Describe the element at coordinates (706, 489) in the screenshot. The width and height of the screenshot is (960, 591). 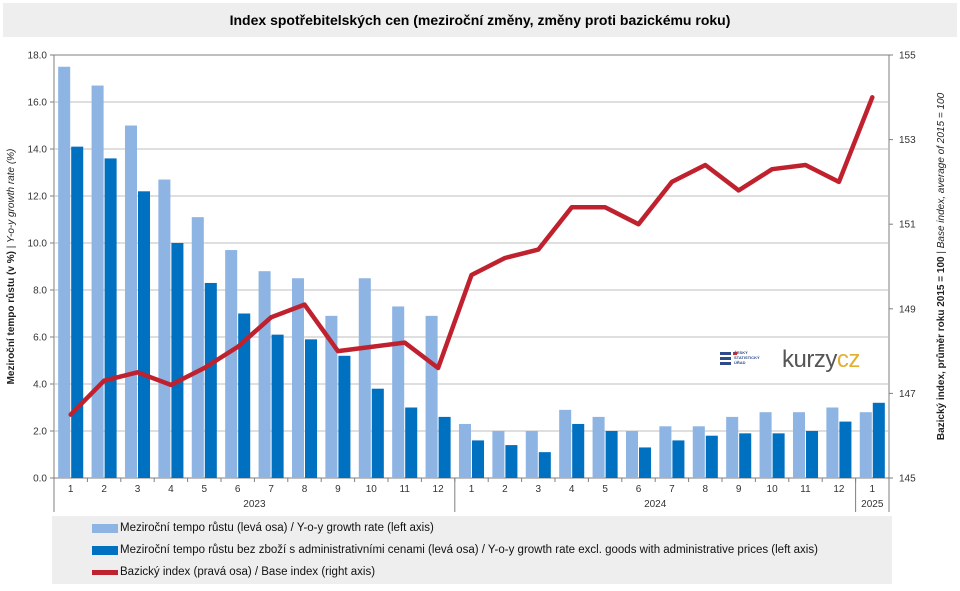
I see `x-tick-label: 8` at that location.